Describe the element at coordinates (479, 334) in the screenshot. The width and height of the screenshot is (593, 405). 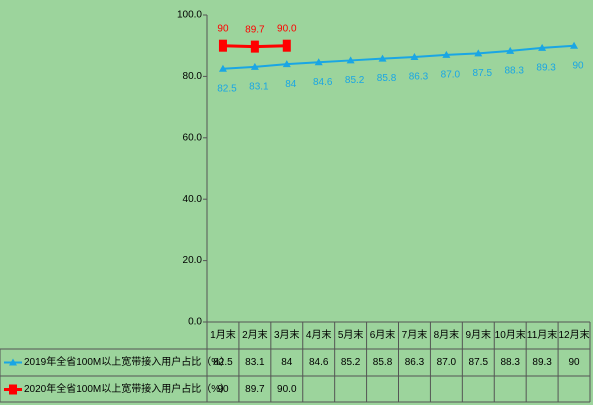
I see `x-tick-label: 9月末` at that location.